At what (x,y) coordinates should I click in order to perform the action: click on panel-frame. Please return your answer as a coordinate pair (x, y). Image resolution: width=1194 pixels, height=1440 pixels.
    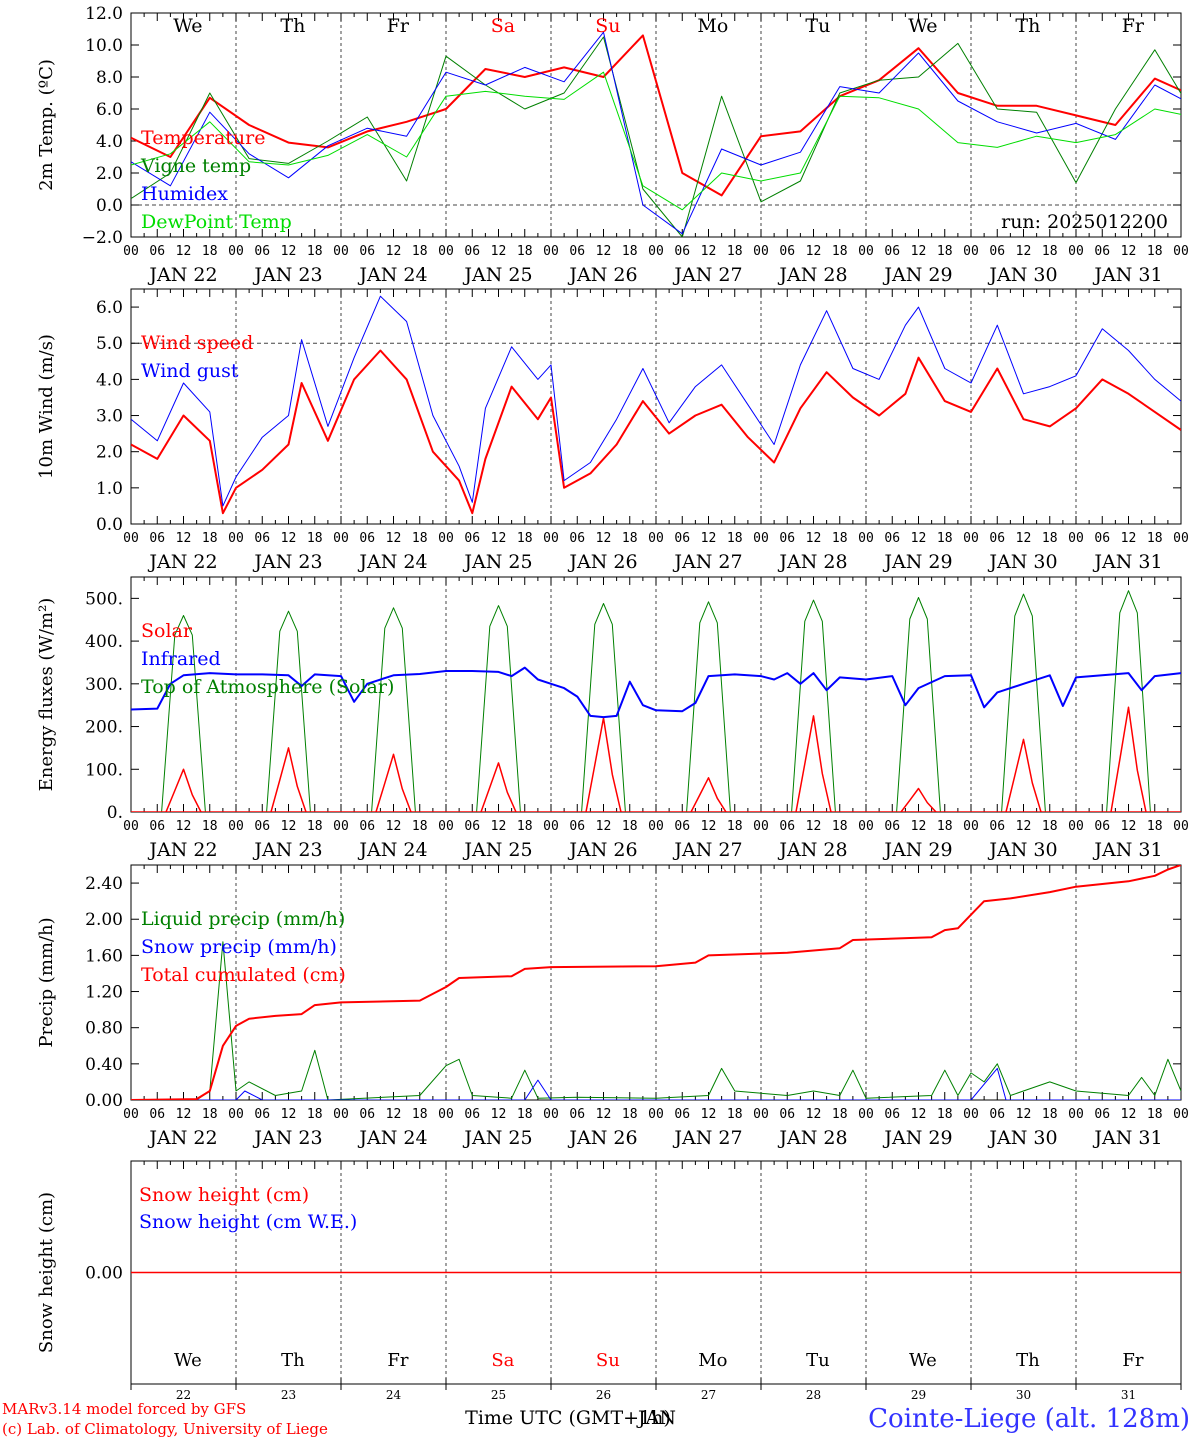
    Looking at the image, I should click on (656, 125).